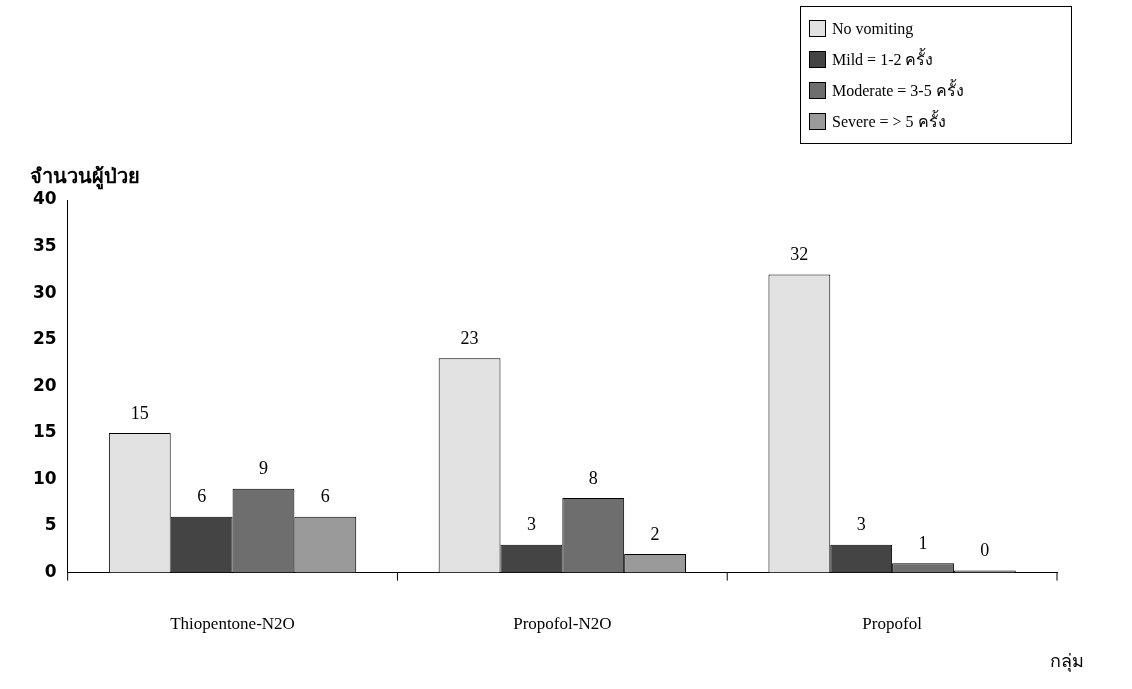  I want to click on data-label: 0, so click(985, 550).